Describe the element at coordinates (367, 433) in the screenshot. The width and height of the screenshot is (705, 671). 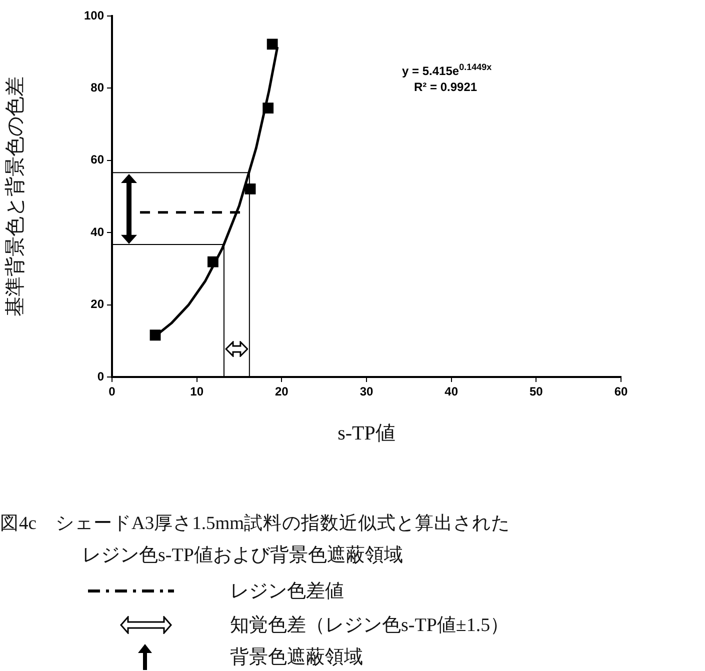
I see `x-axis-title: s-TP値` at that location.